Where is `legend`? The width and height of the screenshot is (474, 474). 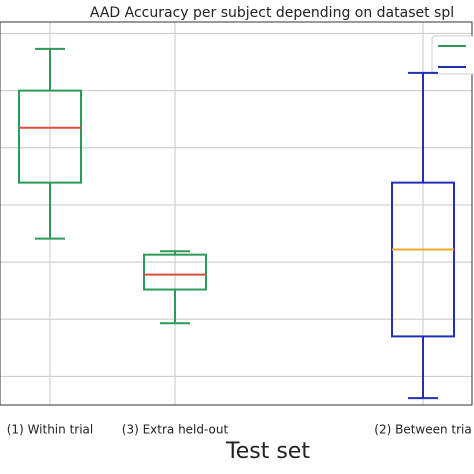
legend is located at coordinates (452, 55).